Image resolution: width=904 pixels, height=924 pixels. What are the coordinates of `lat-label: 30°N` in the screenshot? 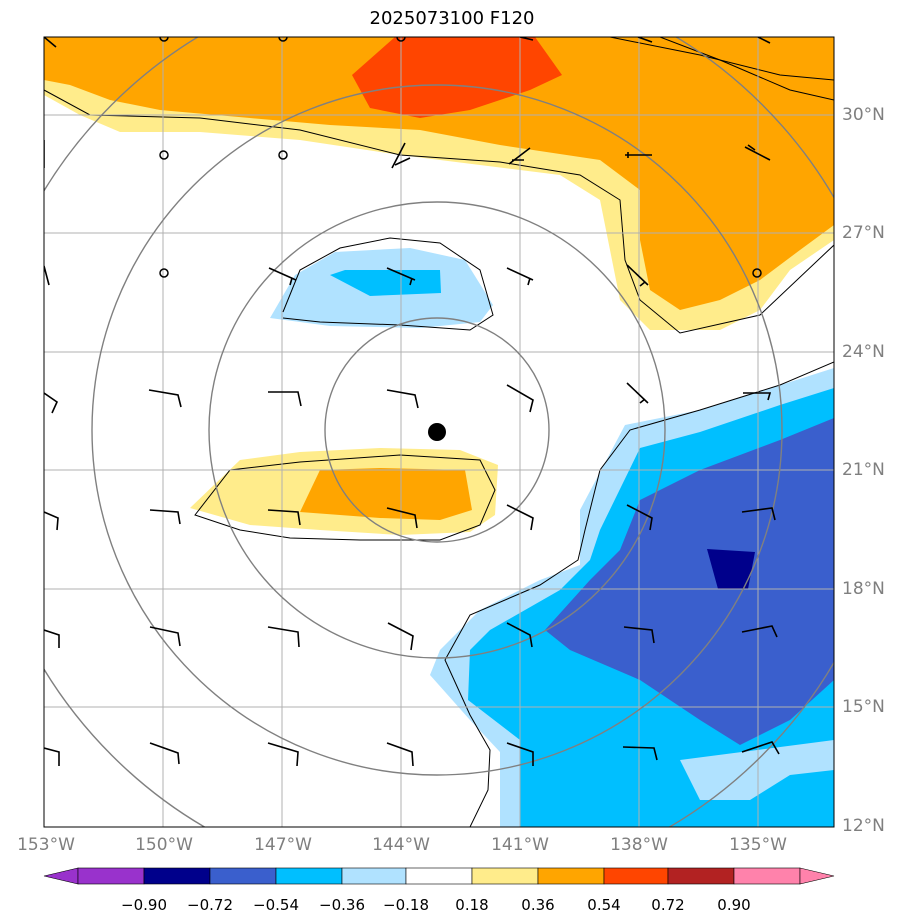 It's located at (863, 115).